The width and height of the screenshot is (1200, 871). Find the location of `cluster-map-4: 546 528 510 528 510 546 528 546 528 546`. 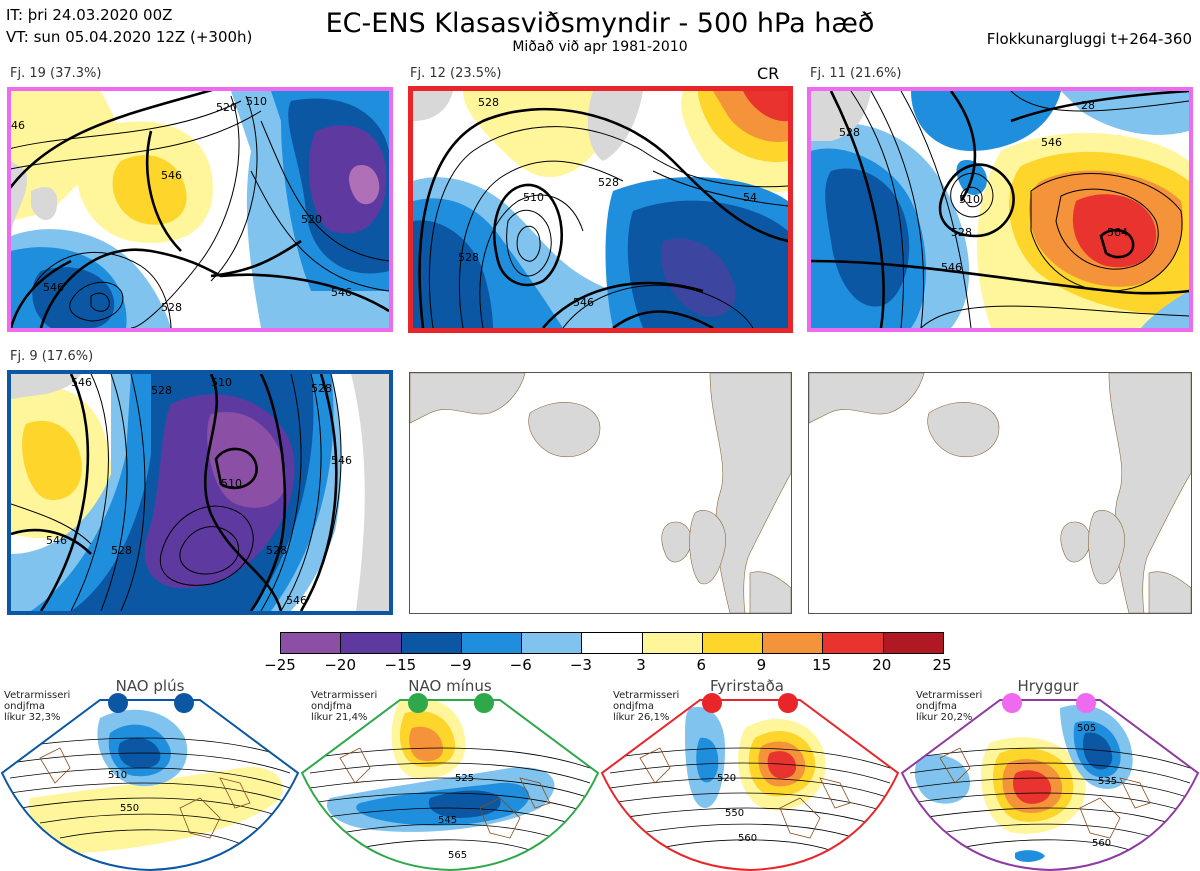

cluster-map-4: 546 528 510 528 510 546 528 546 528 546 is located at coordinates (200, 492).